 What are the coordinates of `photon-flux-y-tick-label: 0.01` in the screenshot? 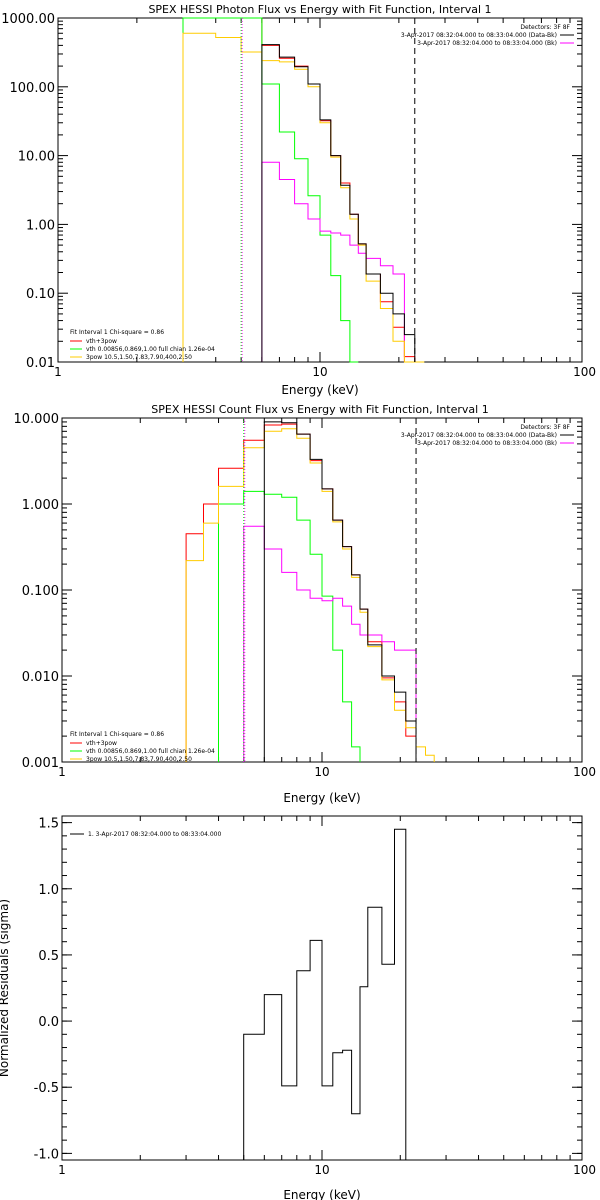 It's located at (40, 363).